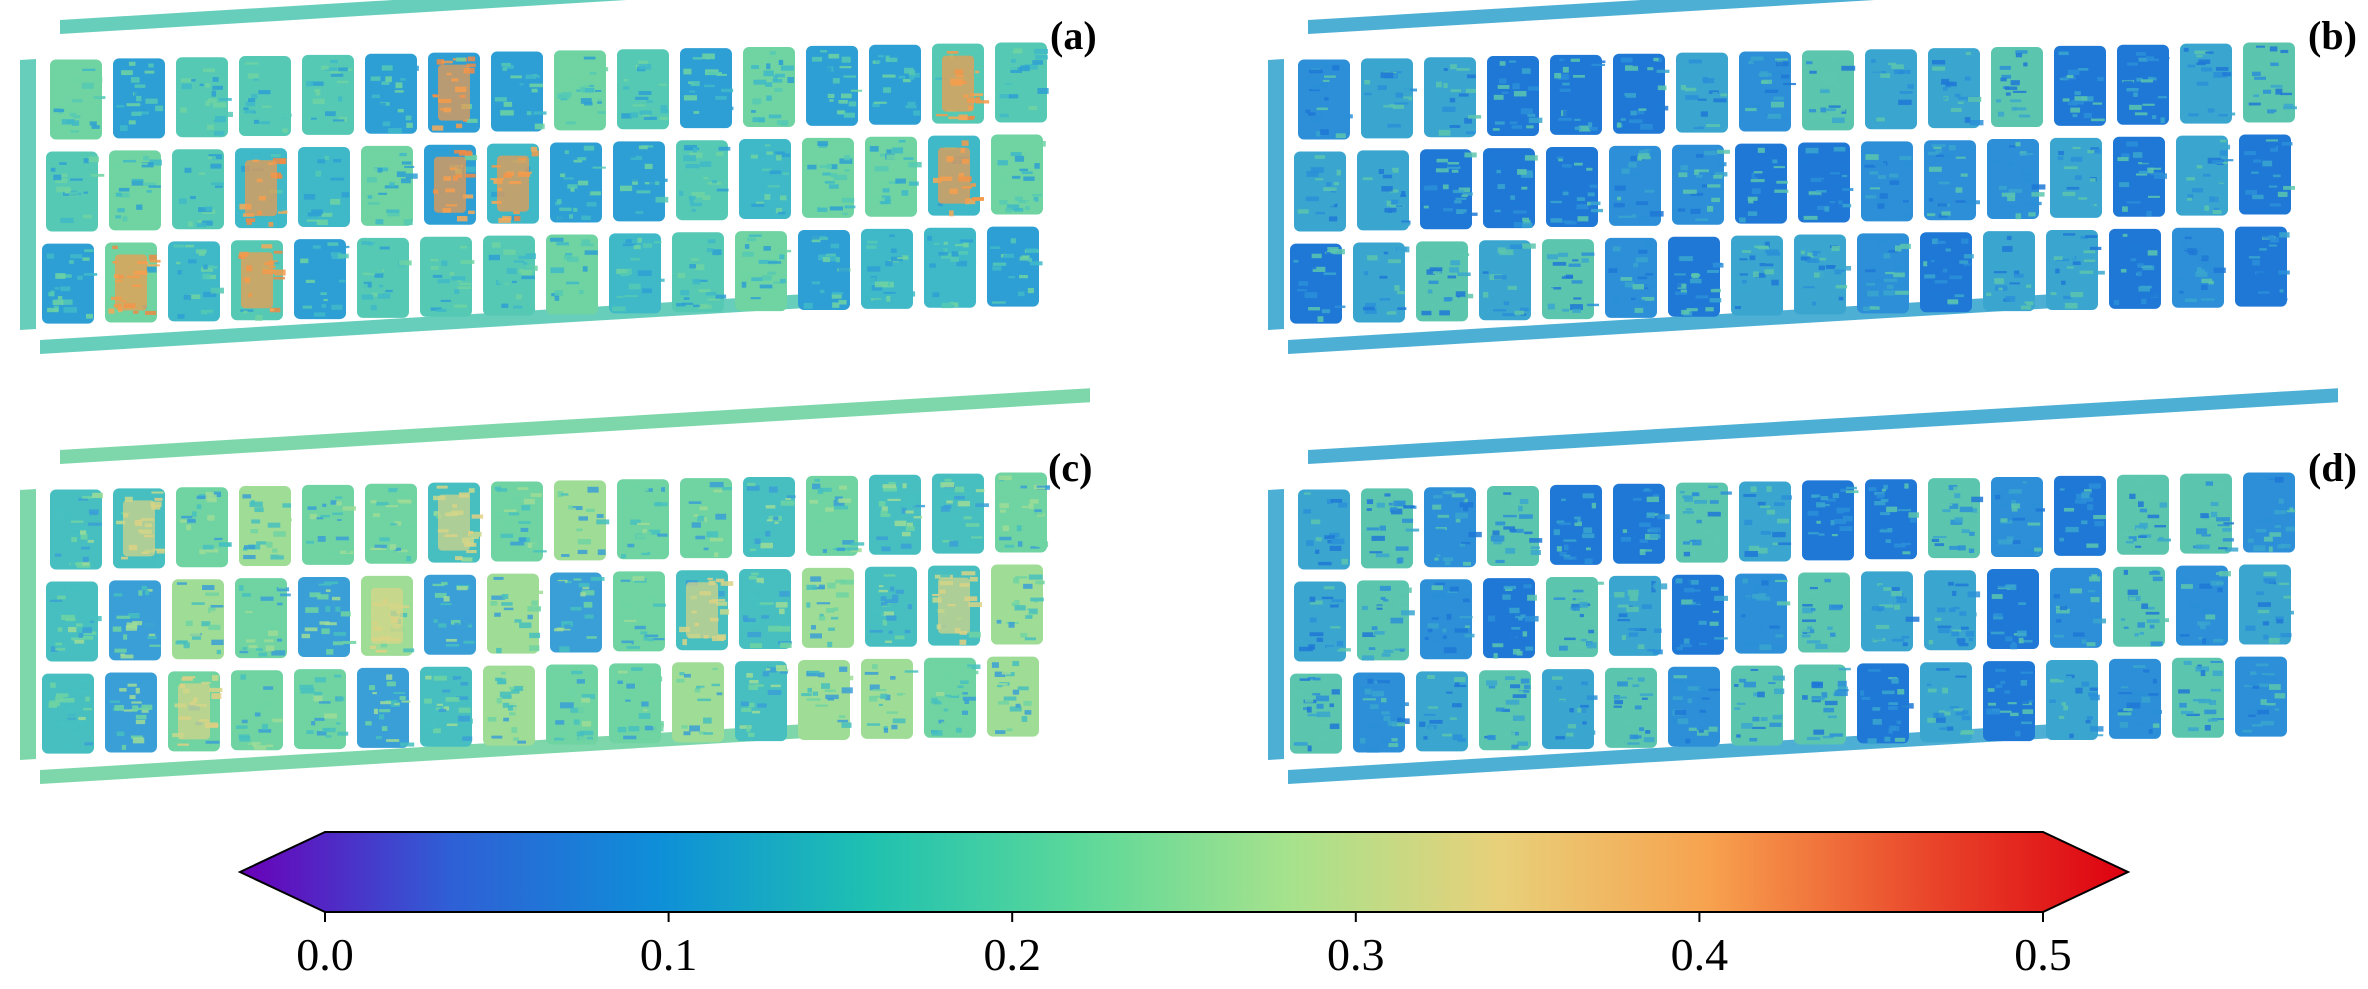 The height and width of the screenshot is (989, 2368). Describe the element at coordinates (1012, 954) in the screenshot. I see `colorbar-tick-label: 0.2` at that location.